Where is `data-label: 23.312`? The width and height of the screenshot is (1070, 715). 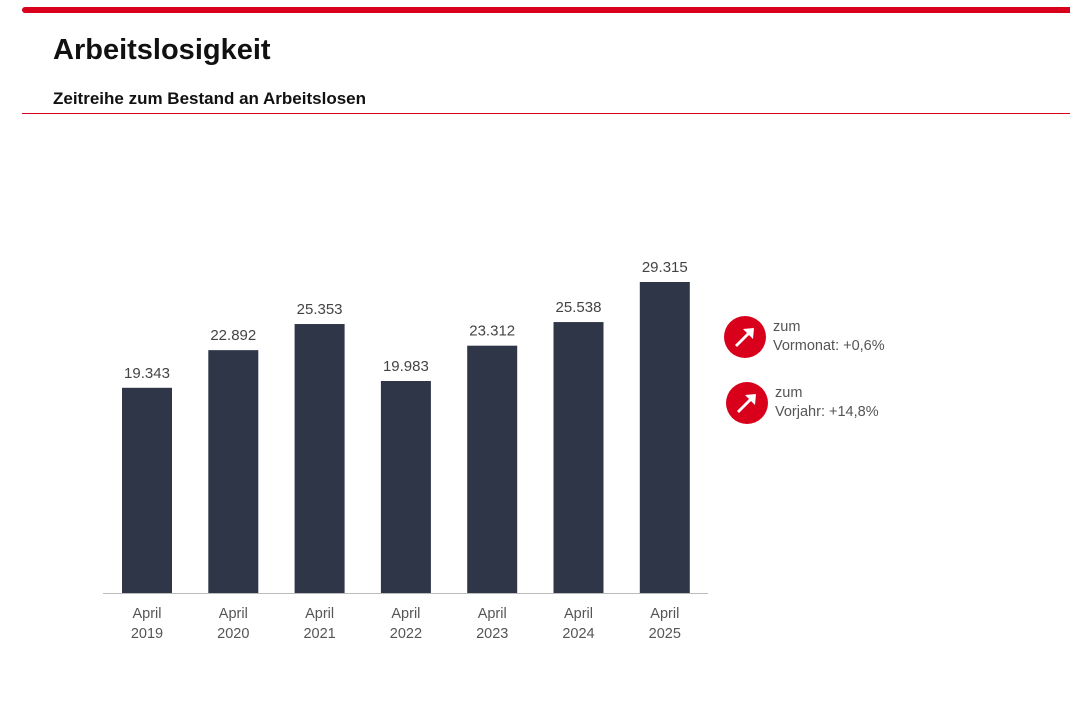 data-label: 23.312 is located at coordinates (492, 331).